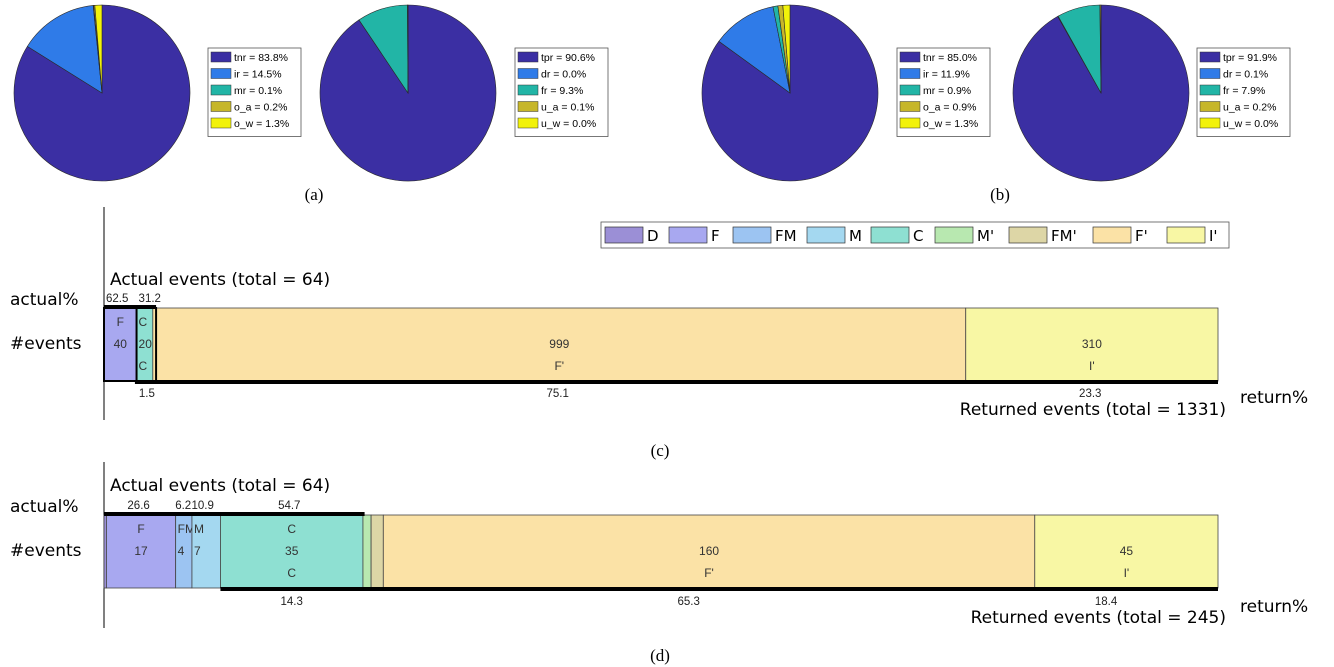 The width and height of the screenshot is (1334, 667). I want to click on bar-segment-F, so click(120, 344).